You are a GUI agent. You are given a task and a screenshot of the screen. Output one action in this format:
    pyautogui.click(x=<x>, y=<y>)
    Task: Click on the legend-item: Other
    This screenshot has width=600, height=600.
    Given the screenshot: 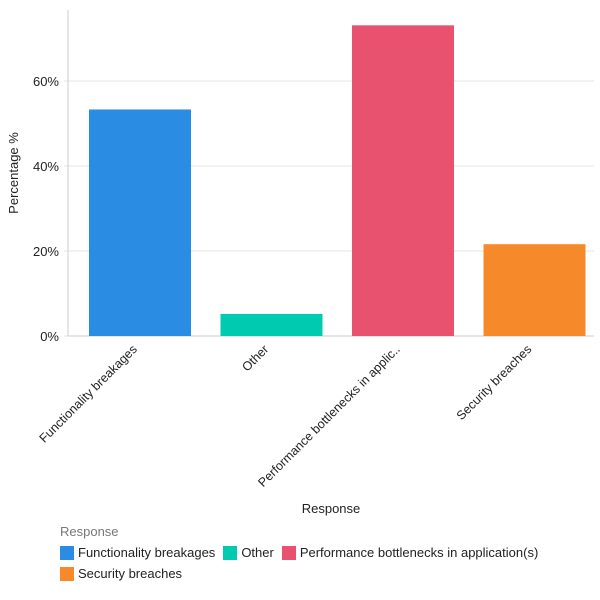 What is the action you would take?
    pyautogui.click(x=248, y=552)
    